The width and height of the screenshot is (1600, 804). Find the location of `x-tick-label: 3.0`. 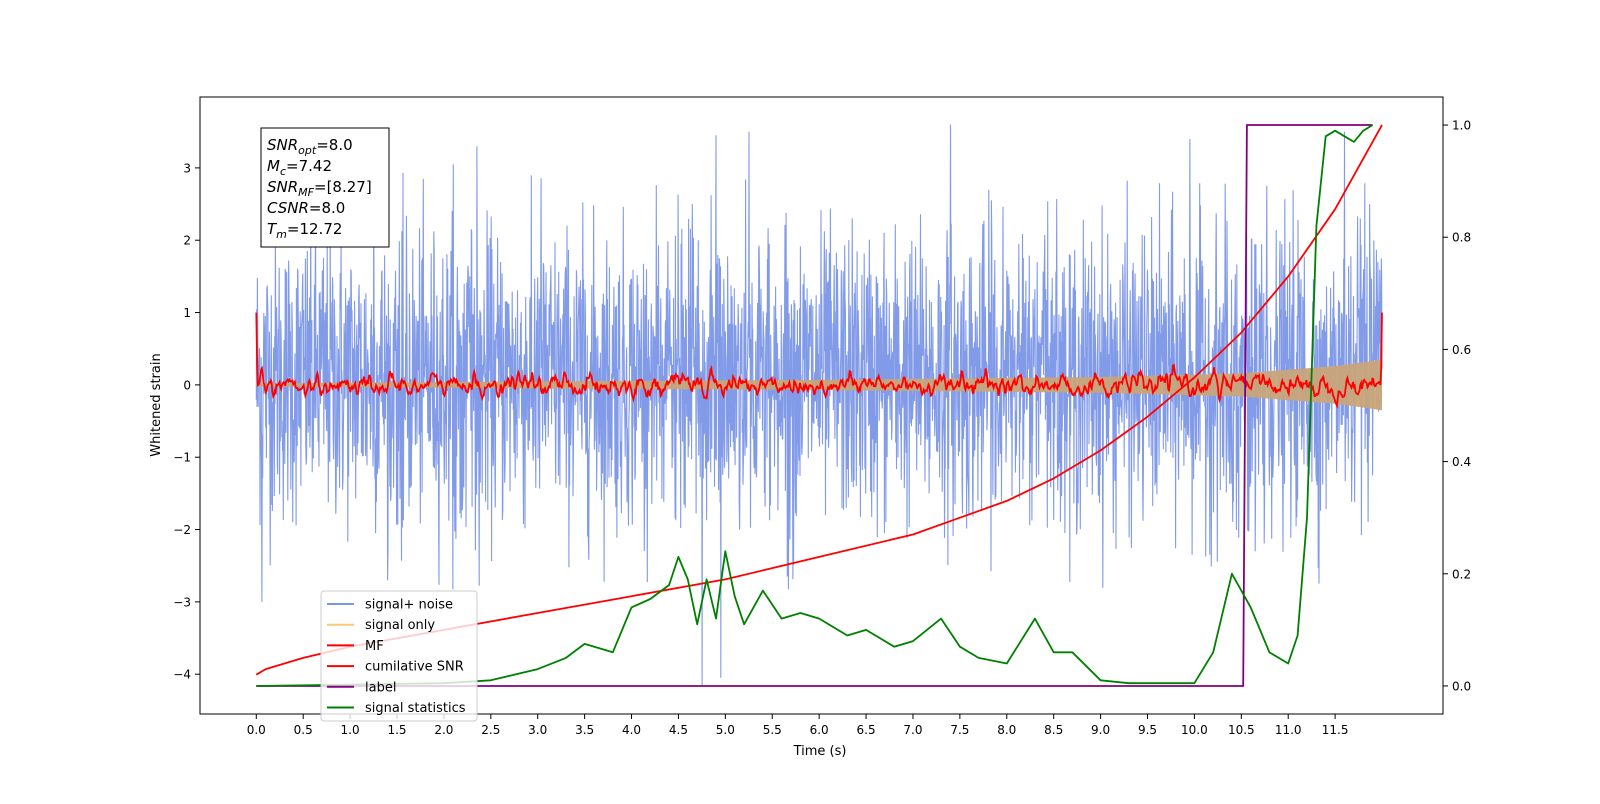

x-tick-label: 3.0 is located at coordinates (537, 730).